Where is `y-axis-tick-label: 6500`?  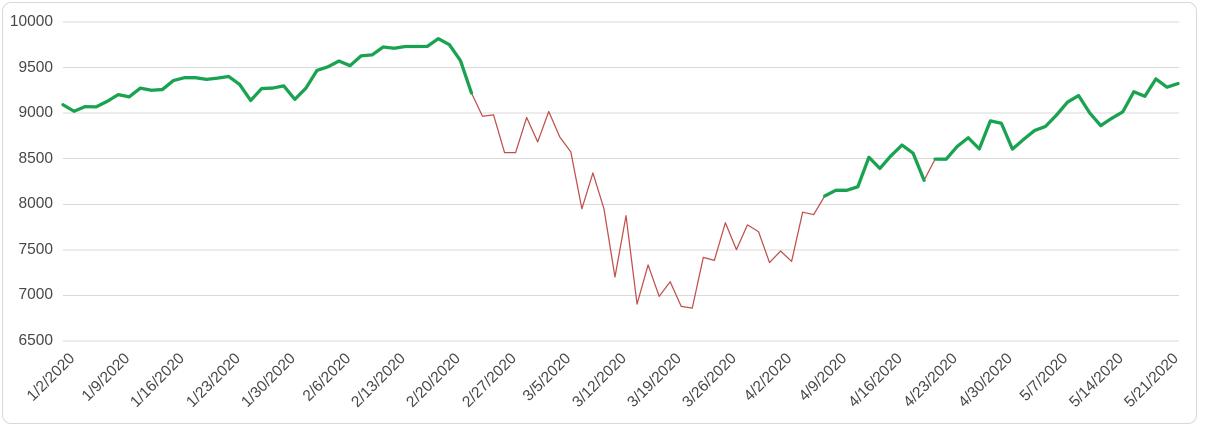 y-axis-tick-label: 6500 is located at coordinates (35, 340).